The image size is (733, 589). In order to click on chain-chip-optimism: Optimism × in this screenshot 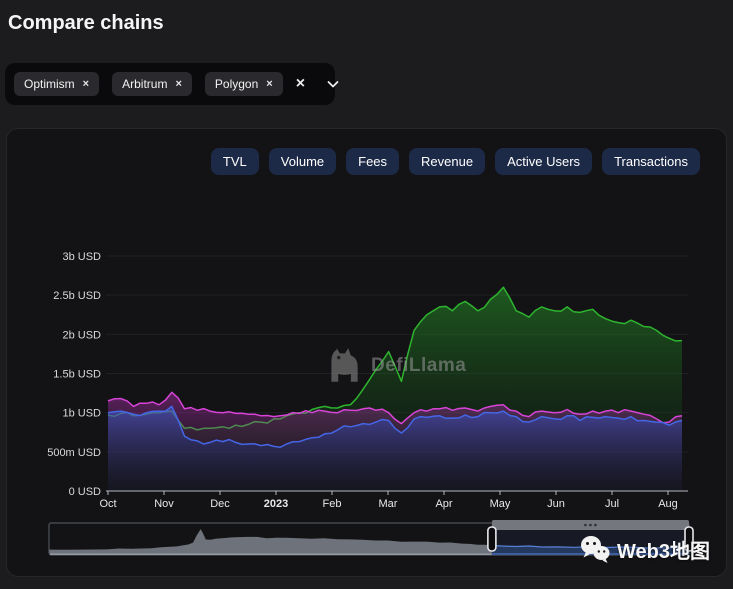, I will do `click(57, 84)`.